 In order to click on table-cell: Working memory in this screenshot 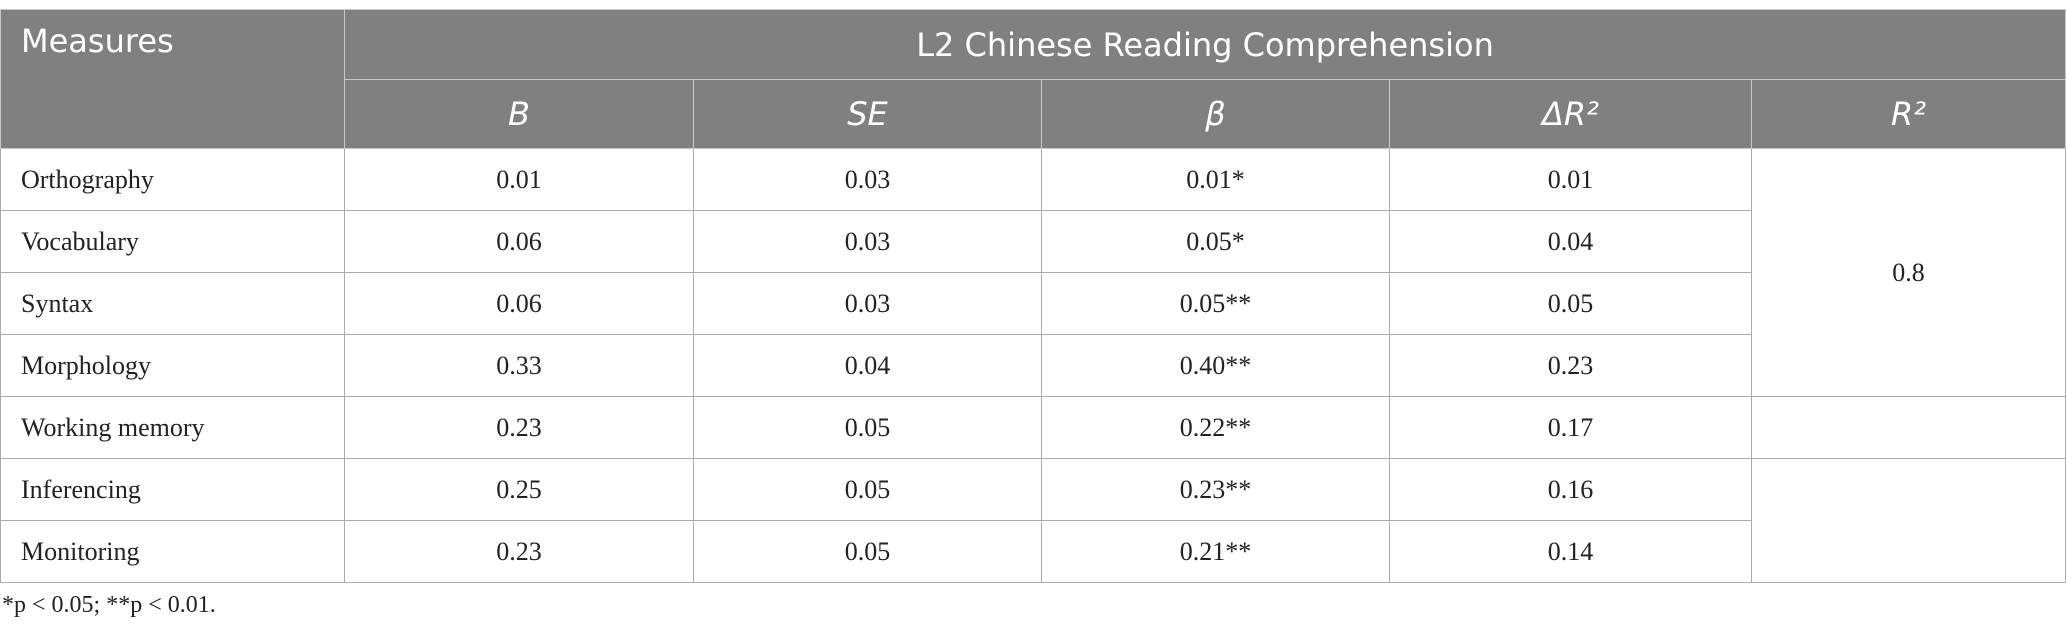, I will do `click(172, 427)`.